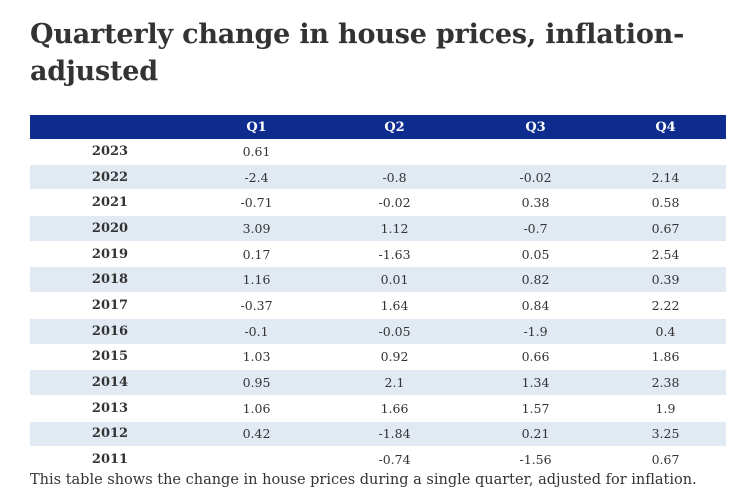 The width and height of the screenshot is (754, 492). What do you see at coordinates (394, 203) in the screenshot?
I see `q2-cell: -0.02` at bounding box center [394, 203].